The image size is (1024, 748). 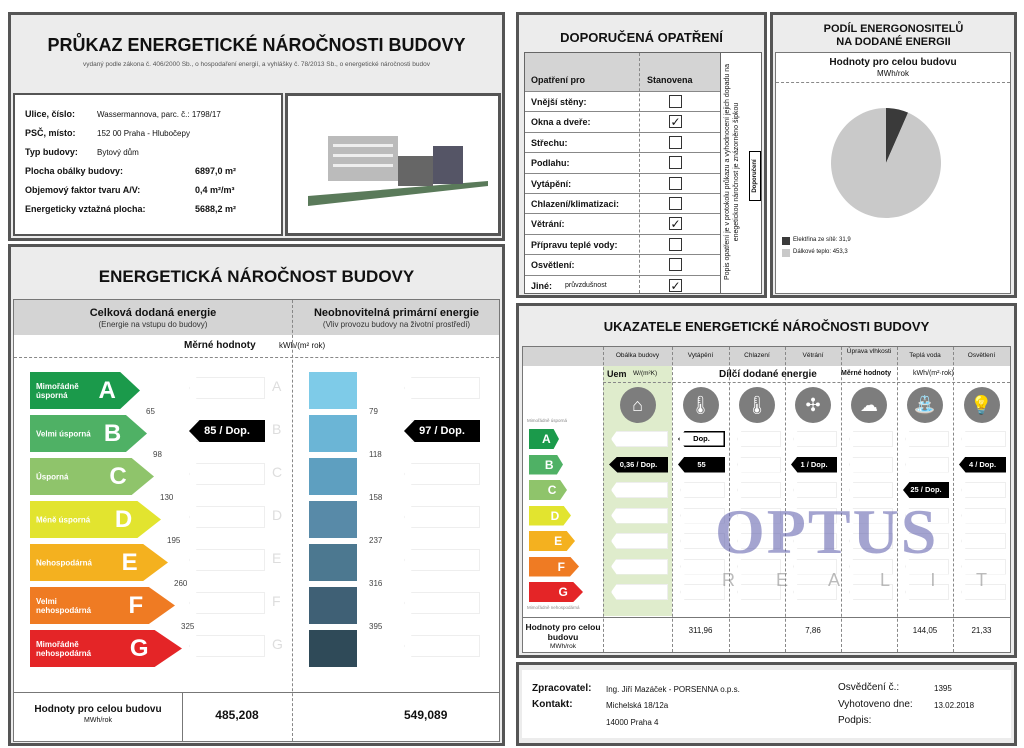 I want to click on class-letter: F, so click(x=136, y=605).